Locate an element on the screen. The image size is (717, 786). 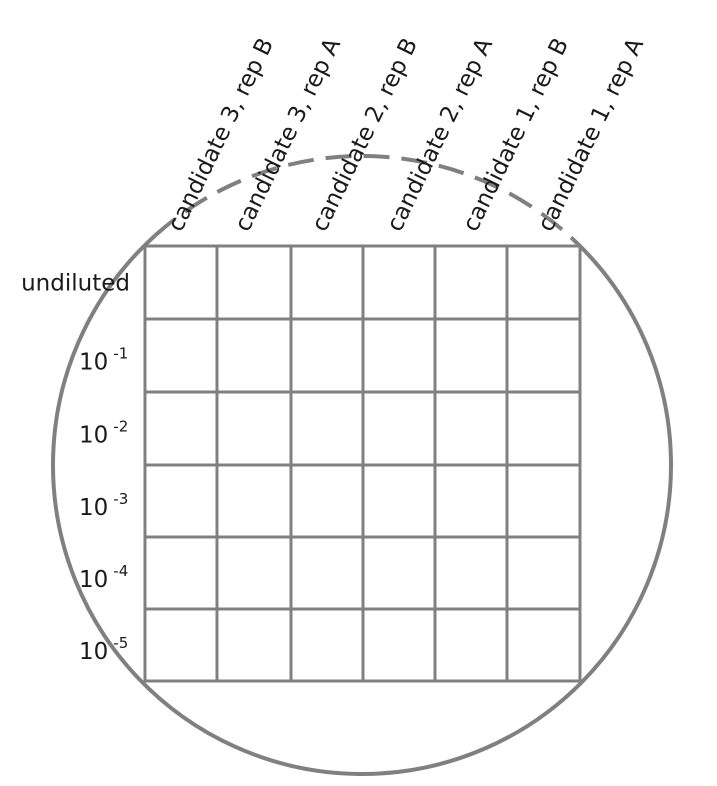
dish-outline-dashed is located at coordinates (364, 197).